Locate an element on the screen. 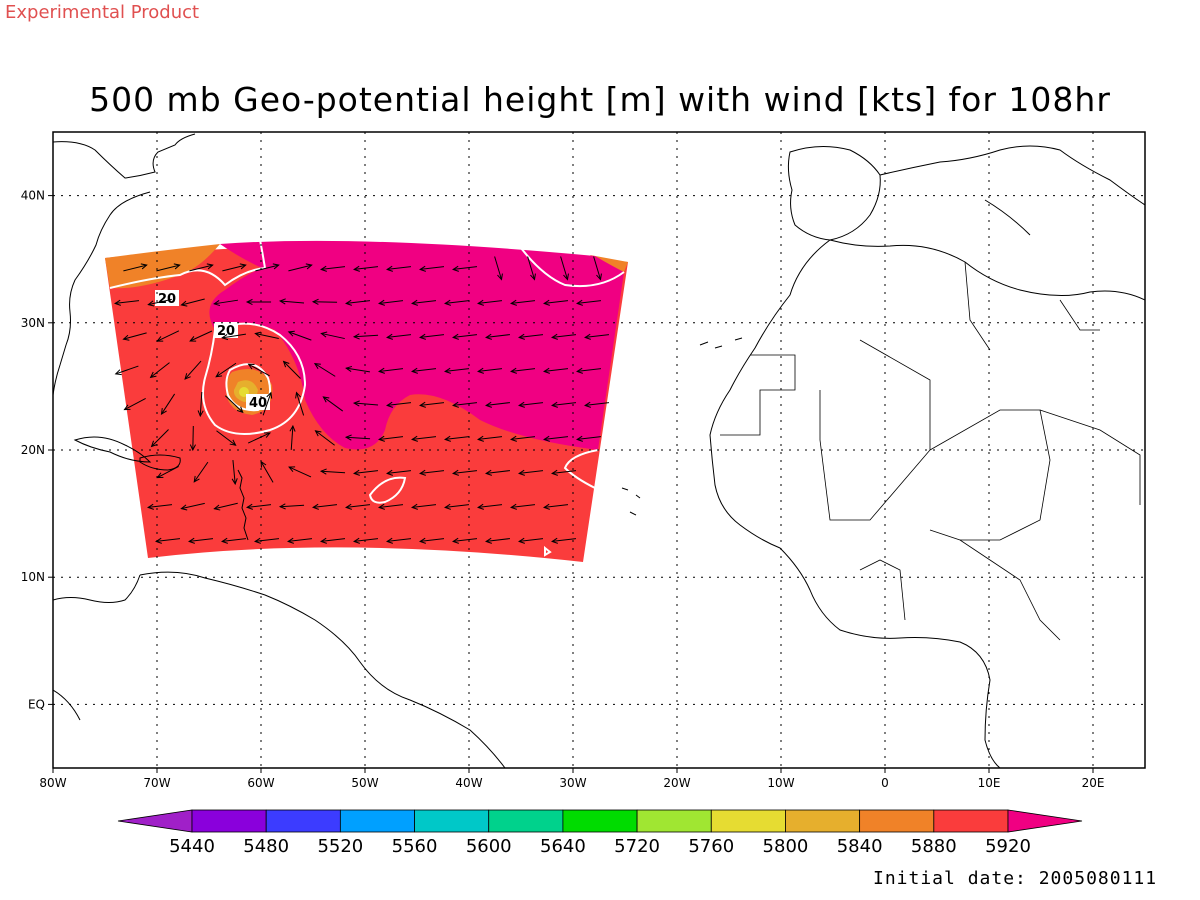 The image size is (1200, 900). wind-contour-southeast is located at coordinates (581, 469).